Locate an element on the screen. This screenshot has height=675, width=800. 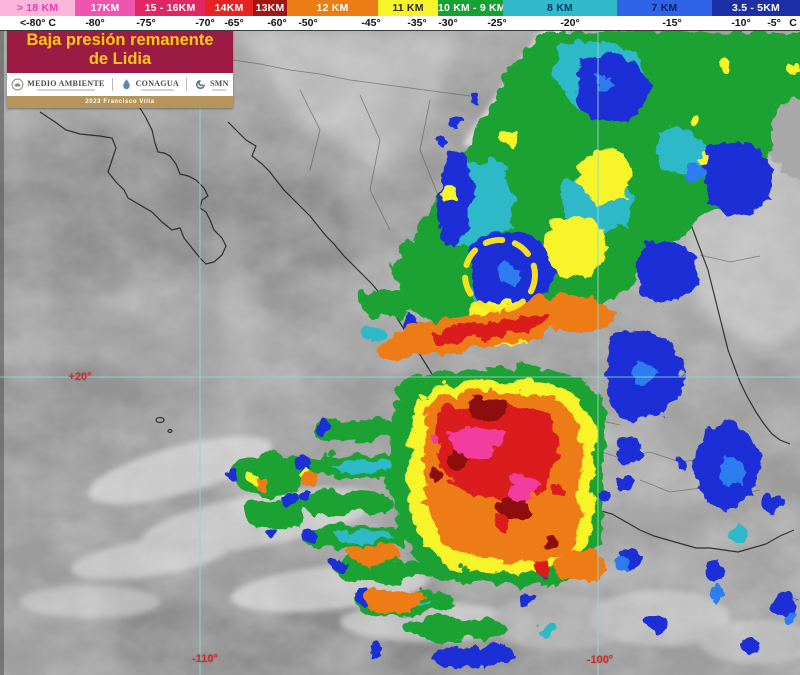
scale-altitude-segment: 7 KM is located at coordinates (664, 8).